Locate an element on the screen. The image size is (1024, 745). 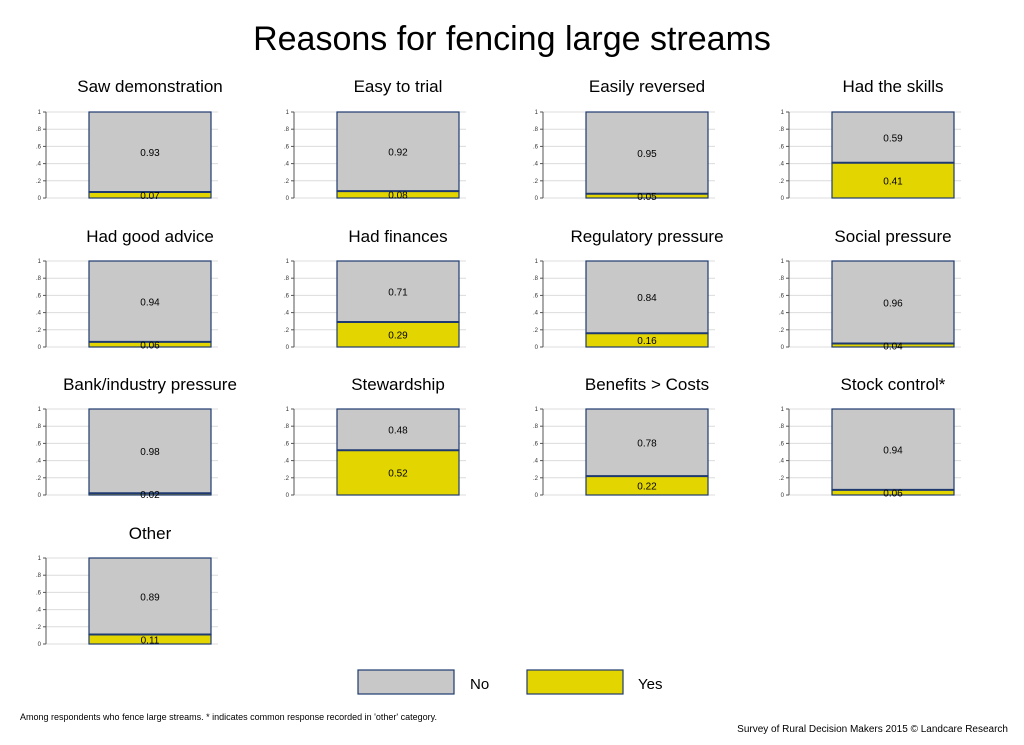
bar-no-label: 0.59 is located at coordinates (893, 138).